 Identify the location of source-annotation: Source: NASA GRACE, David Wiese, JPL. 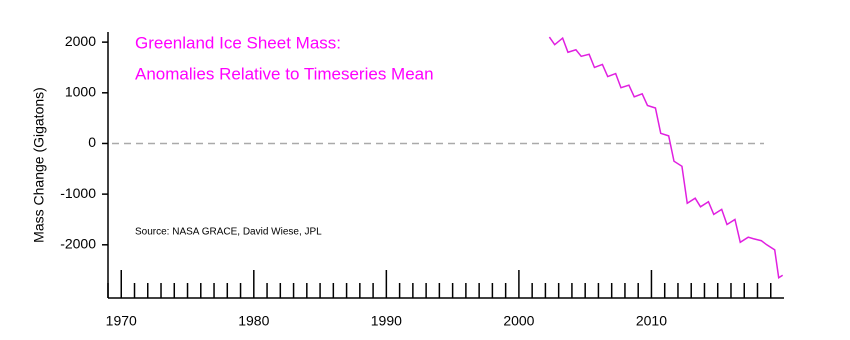
(228, 232).